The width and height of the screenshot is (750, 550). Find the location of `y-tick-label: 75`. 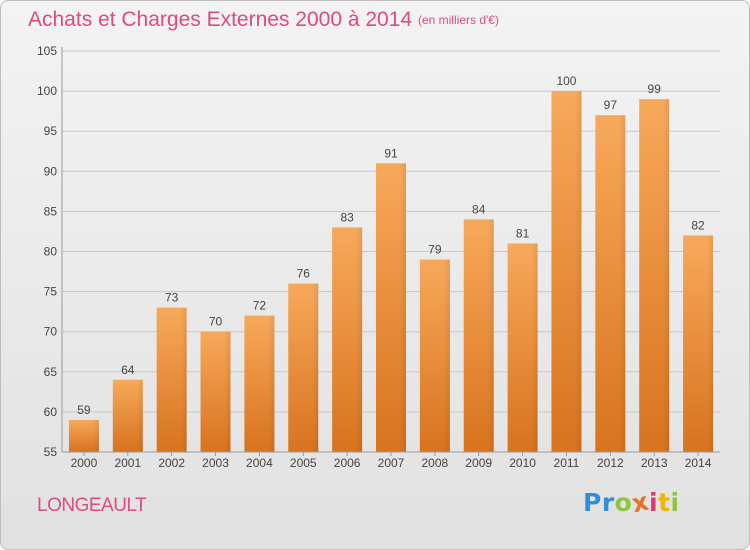

y-tick-label: 75 is located at coordinates (51, 292).